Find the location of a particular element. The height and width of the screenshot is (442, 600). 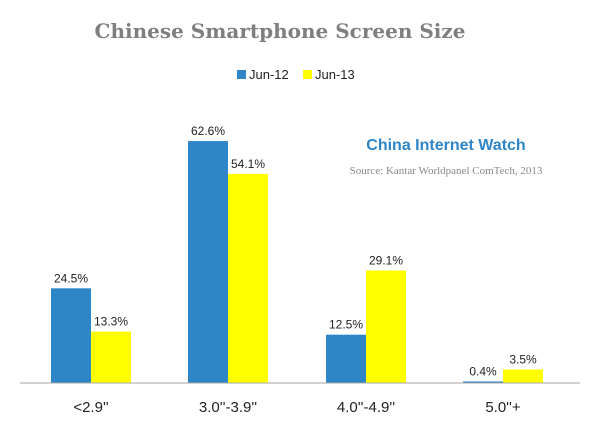

x-tick-label-5-0: 5.0''+ is located at coordinates (503, 407).